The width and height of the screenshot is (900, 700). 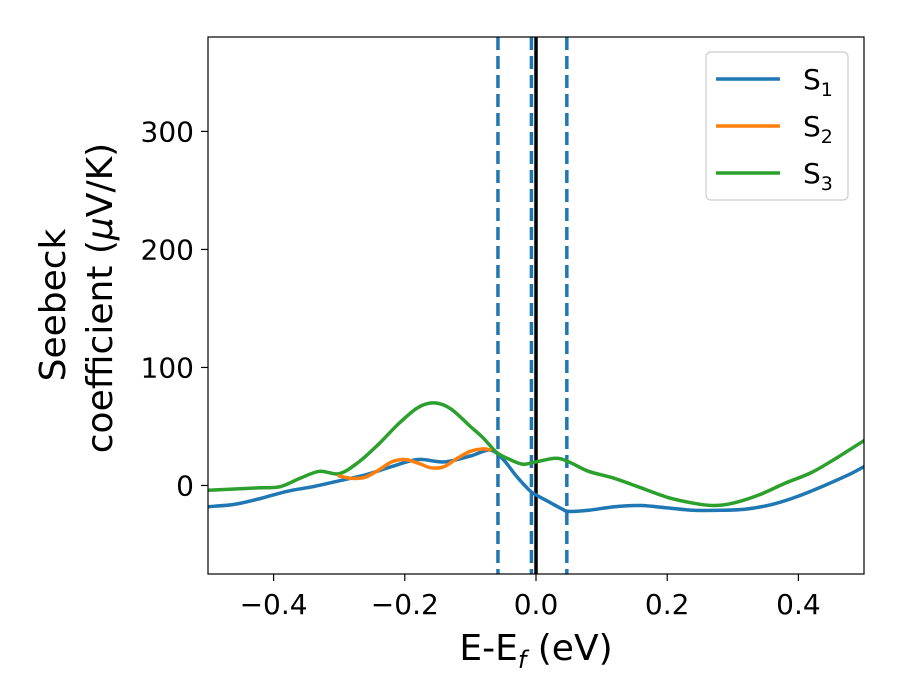 What do you see at coordinates (167, 367) in the screenshot?
I see `y-tick-label: 100` at bounding box center [167, 367].